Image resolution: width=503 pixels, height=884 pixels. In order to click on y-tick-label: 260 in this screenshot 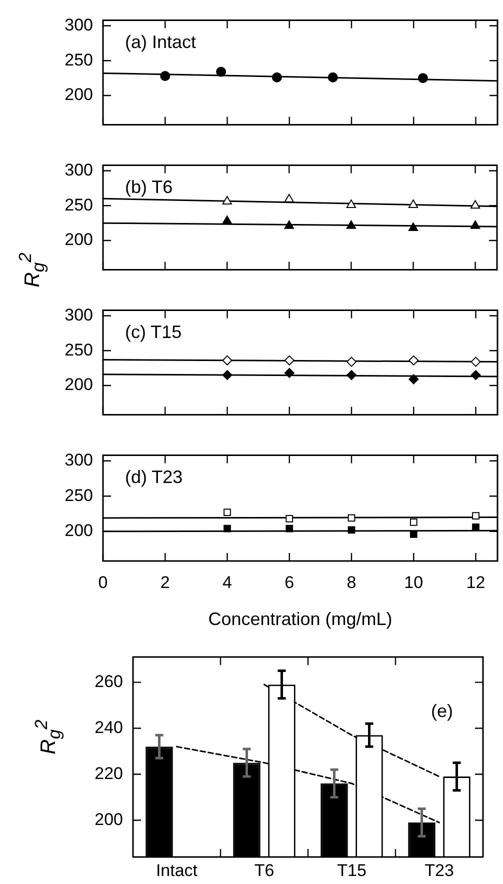, I will do `click(108, 681)`.